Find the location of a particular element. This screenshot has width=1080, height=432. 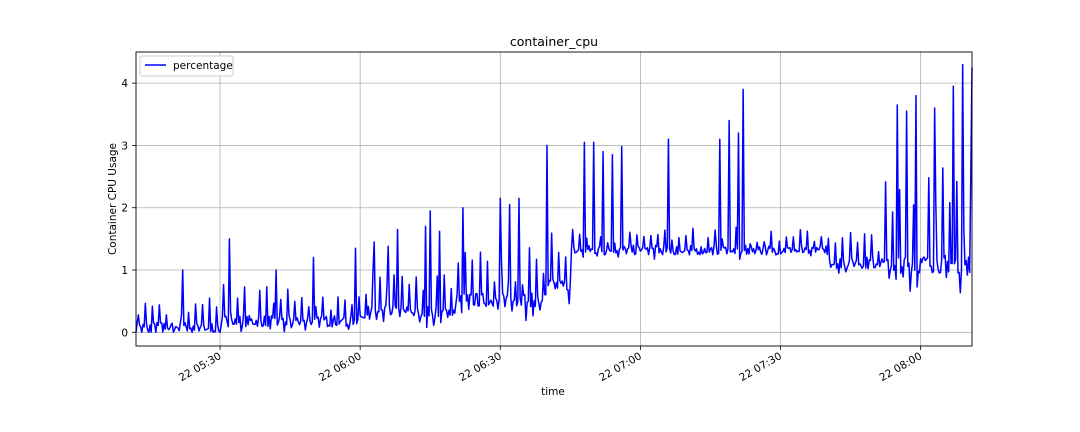

x-tick-label: 22 05:30 is located at coordinates (200, 367).